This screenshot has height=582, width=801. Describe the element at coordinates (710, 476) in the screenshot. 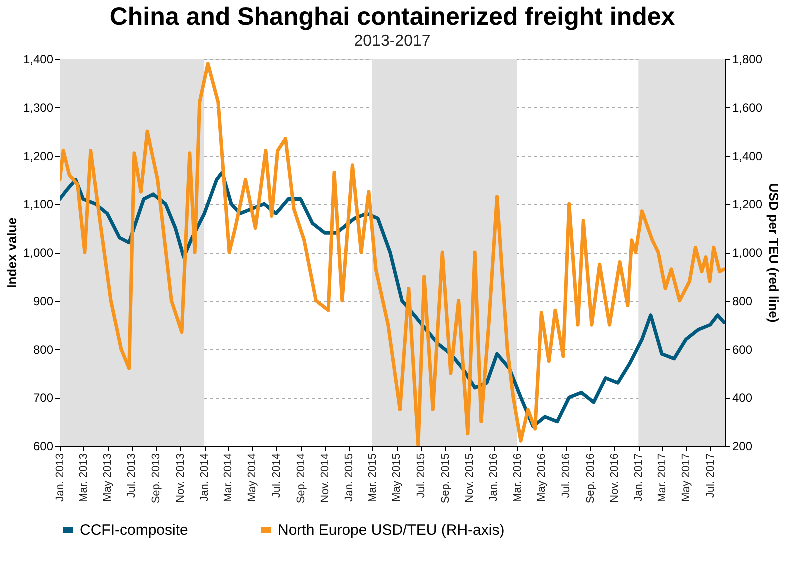

I see `x-tick-label: Jul. 2017` at that location.